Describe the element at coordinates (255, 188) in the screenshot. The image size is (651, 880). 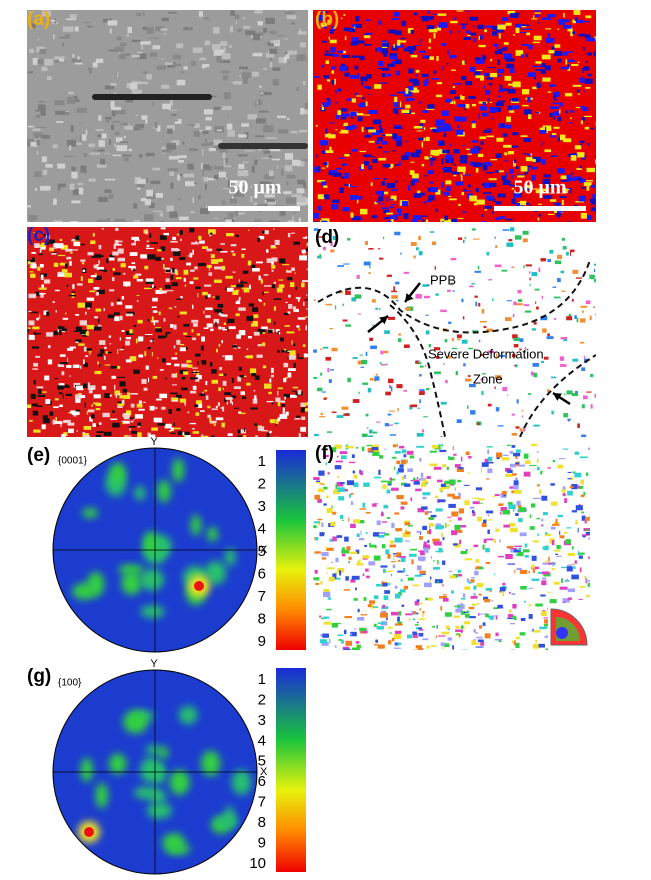
I see `scale-bar-label: 50 μm` at that location.